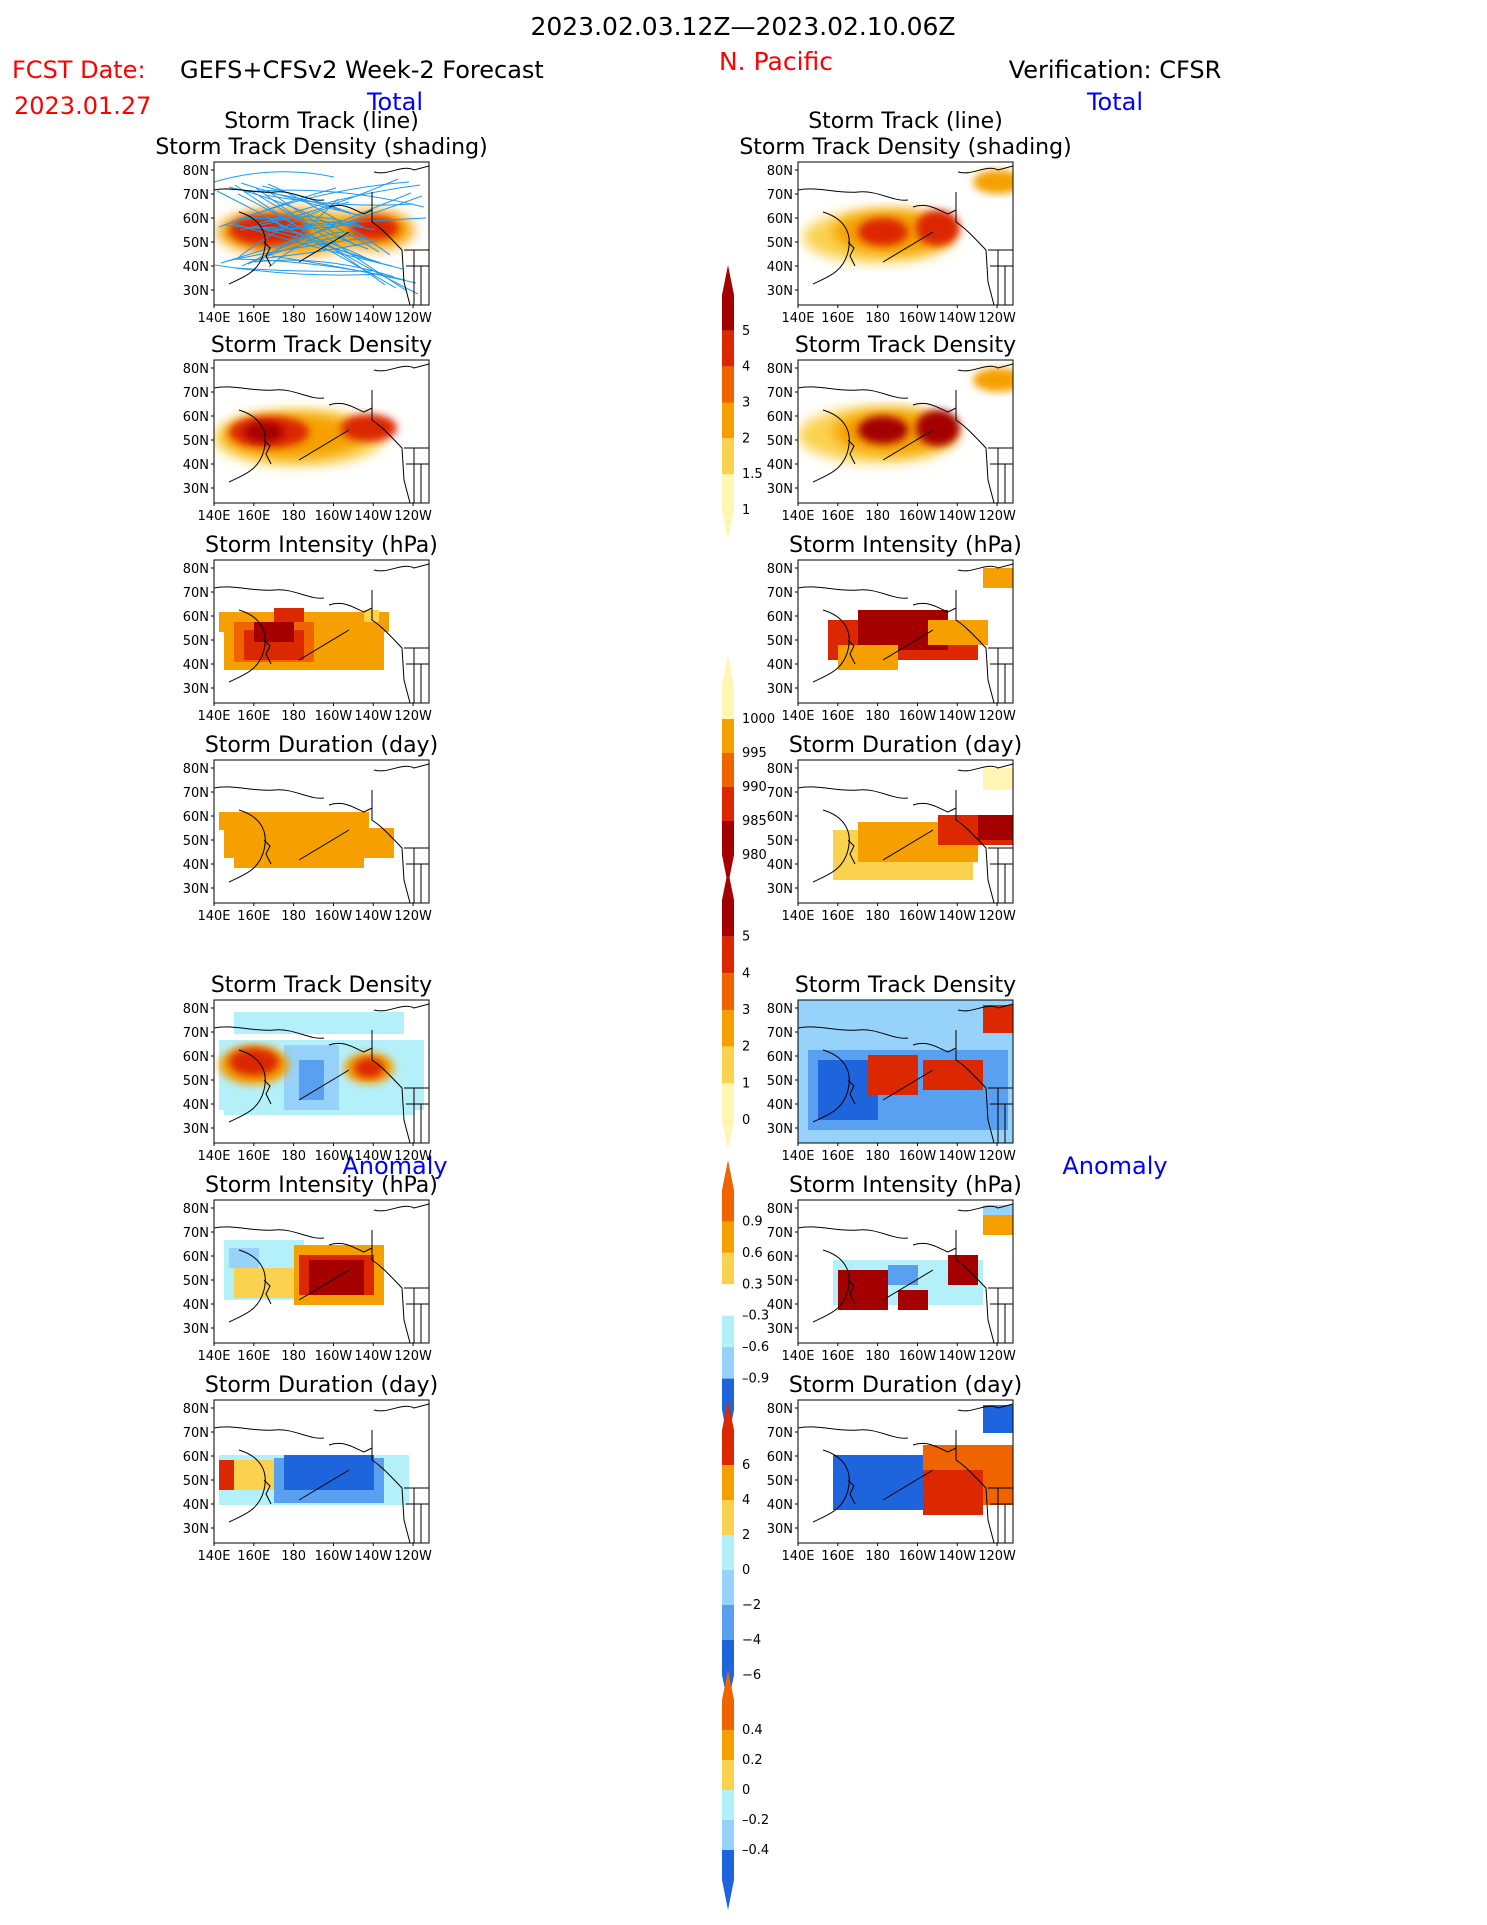  I want to click on colorbar-label: –0.3, so click(755, 1316).